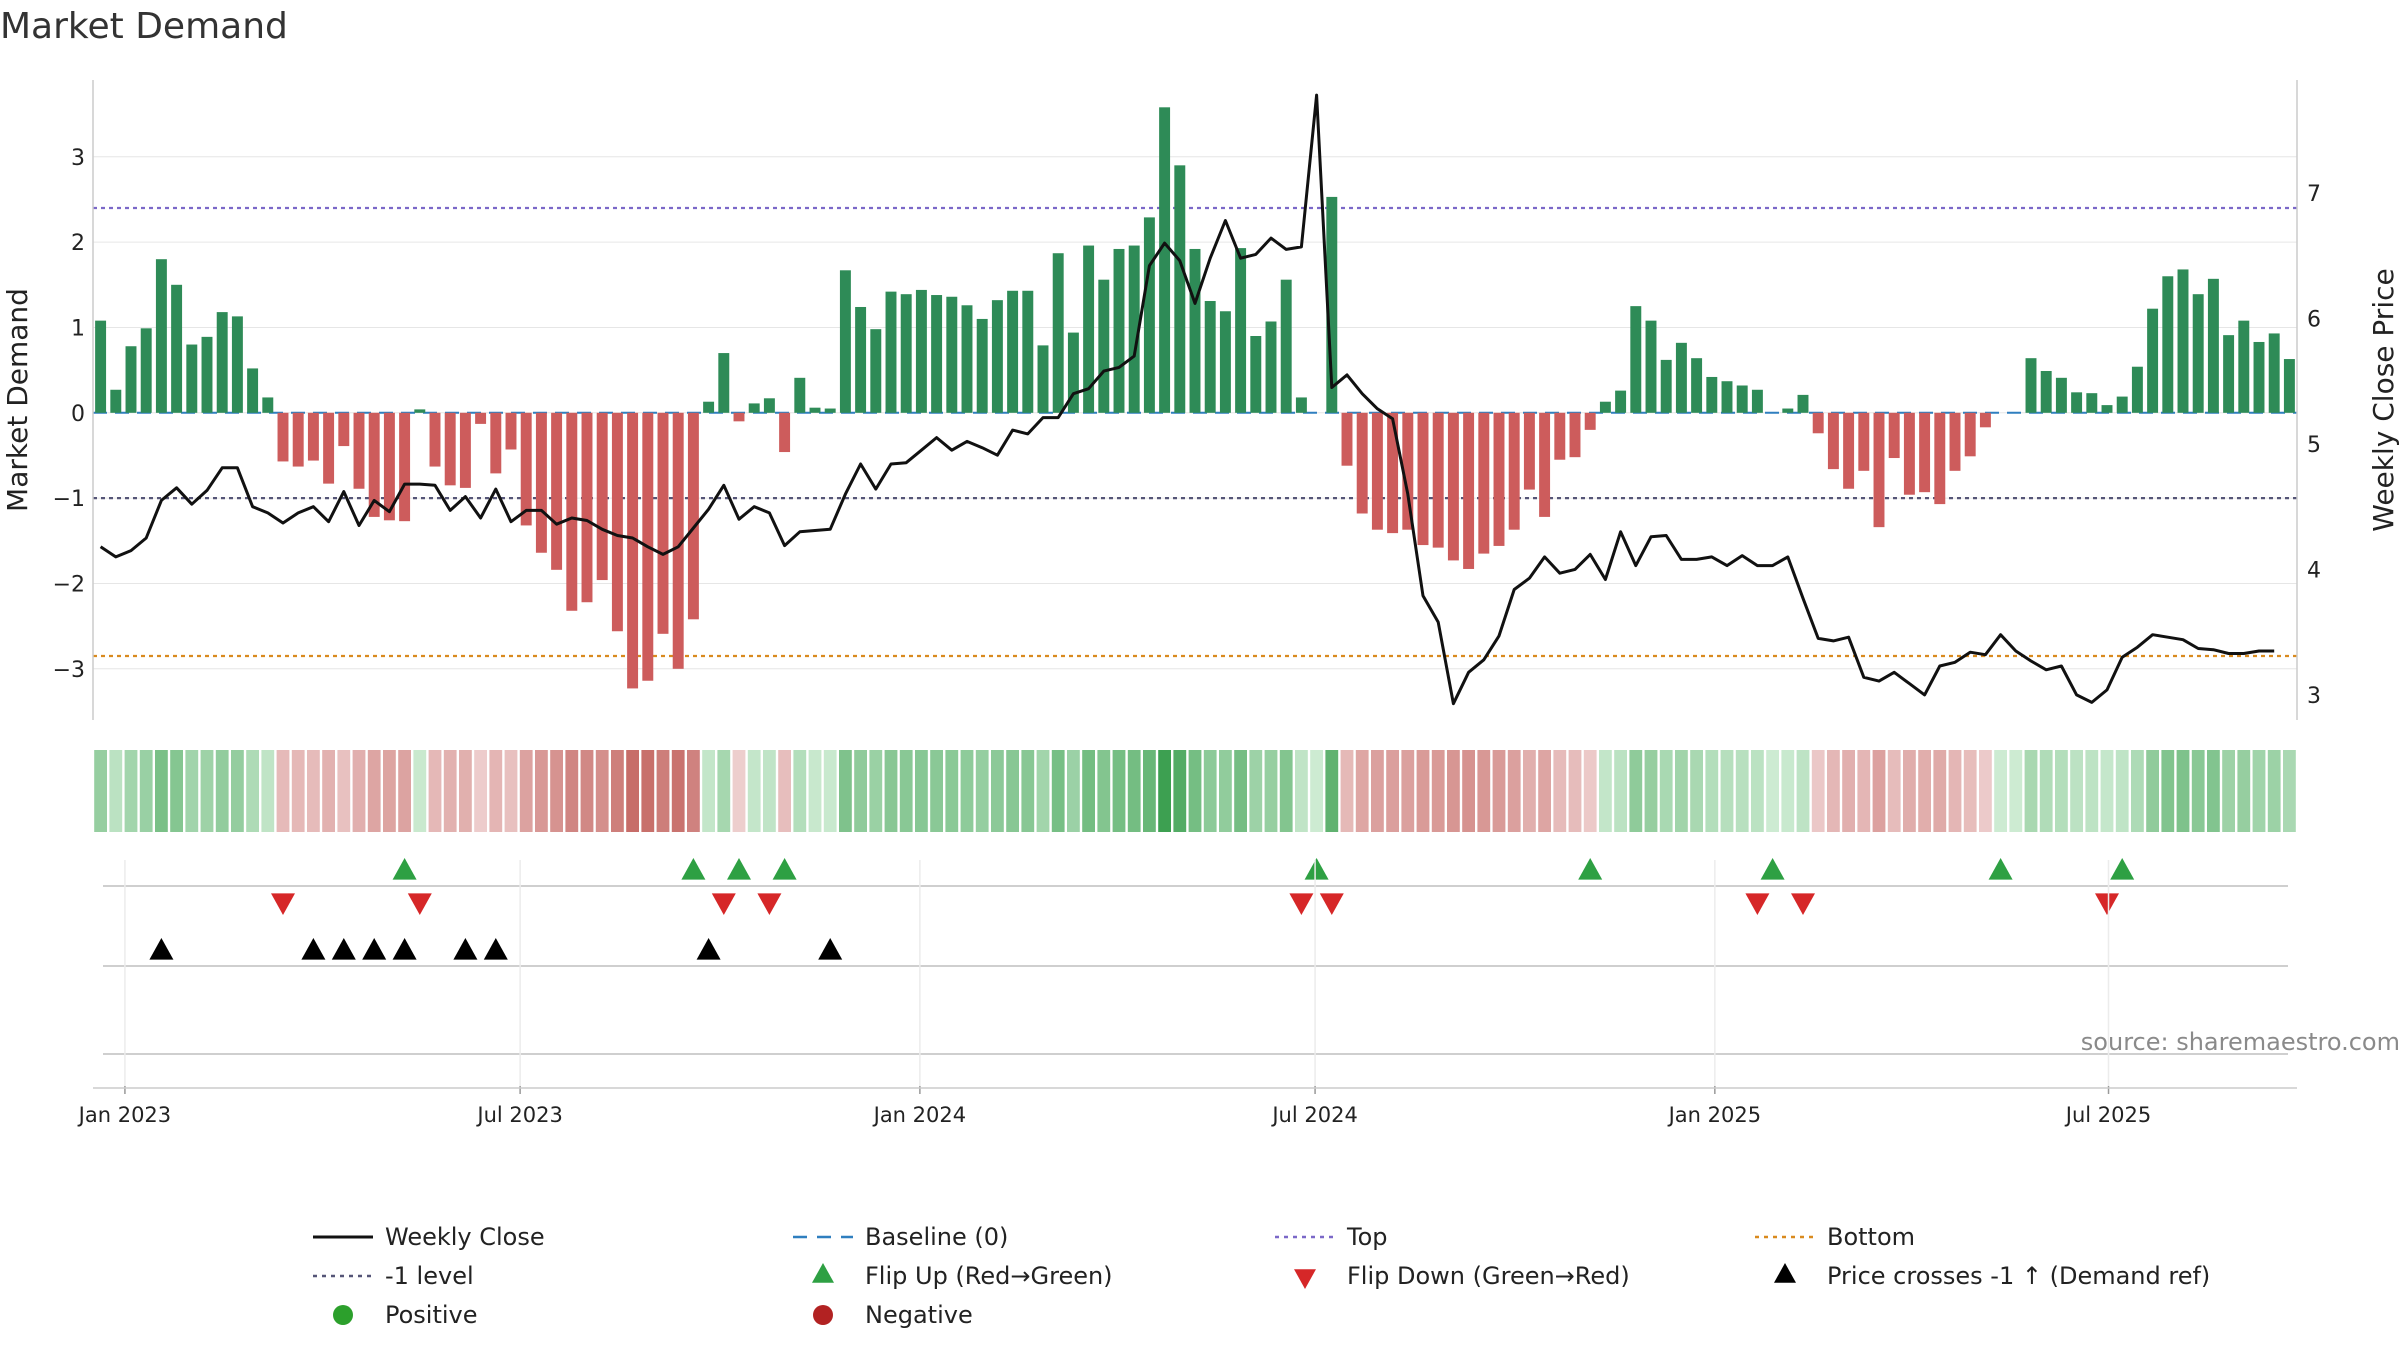 Image resolution: width=2400 pixels, height=1350 pixels. What do you see at coordinates (1714, 1115) in the screenshot?
I see `x-tick-label: Jan 2025` at bounding box center [1714, 1115].